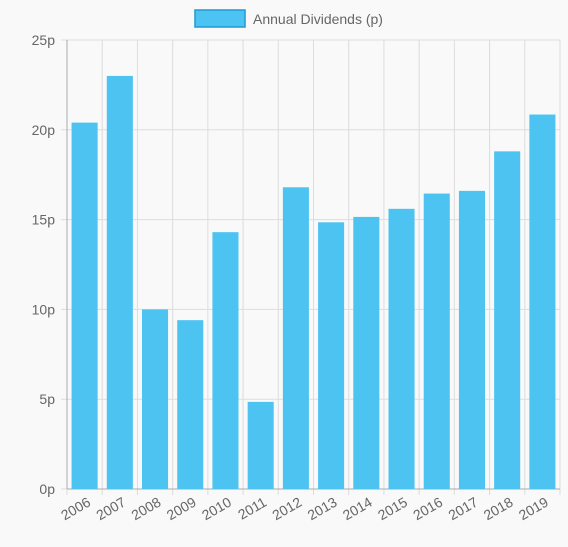  I want to click on legend: Annual Dividends (p), so click(288, 18).